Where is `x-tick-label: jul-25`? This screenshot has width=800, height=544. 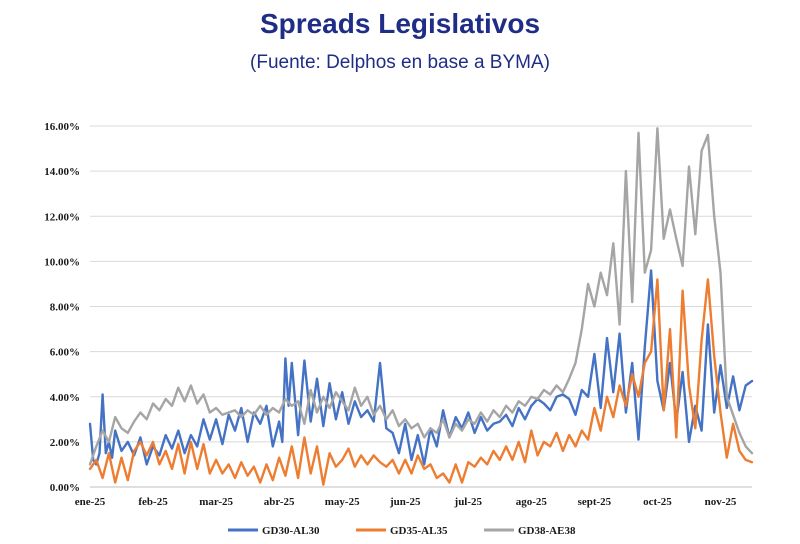
x-tick-label: jul-25 is located at coordinates (468, 502).